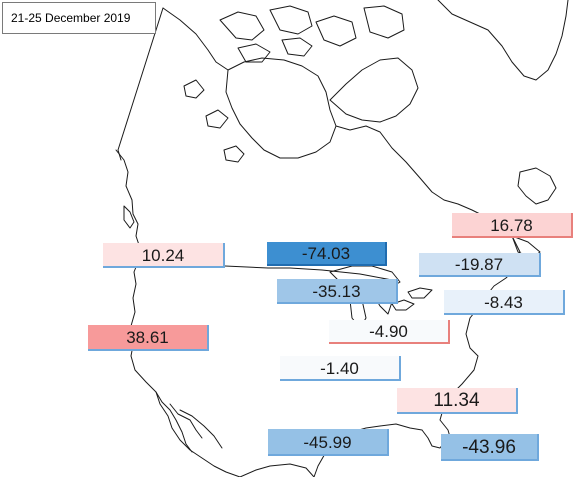 This screenshot has height=477, width=577. I want to click on value-box-minus-43-96: -43.96, so click(490, 447).